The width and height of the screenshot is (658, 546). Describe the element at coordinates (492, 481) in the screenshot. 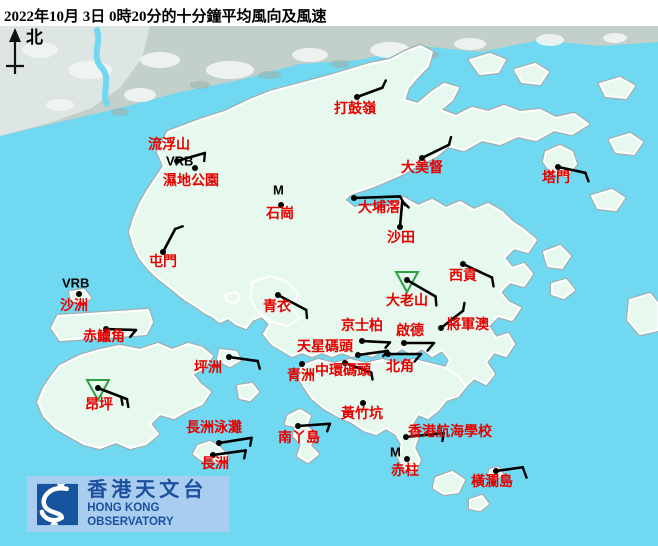

I see `station-label: 橫瀾島` at that location.